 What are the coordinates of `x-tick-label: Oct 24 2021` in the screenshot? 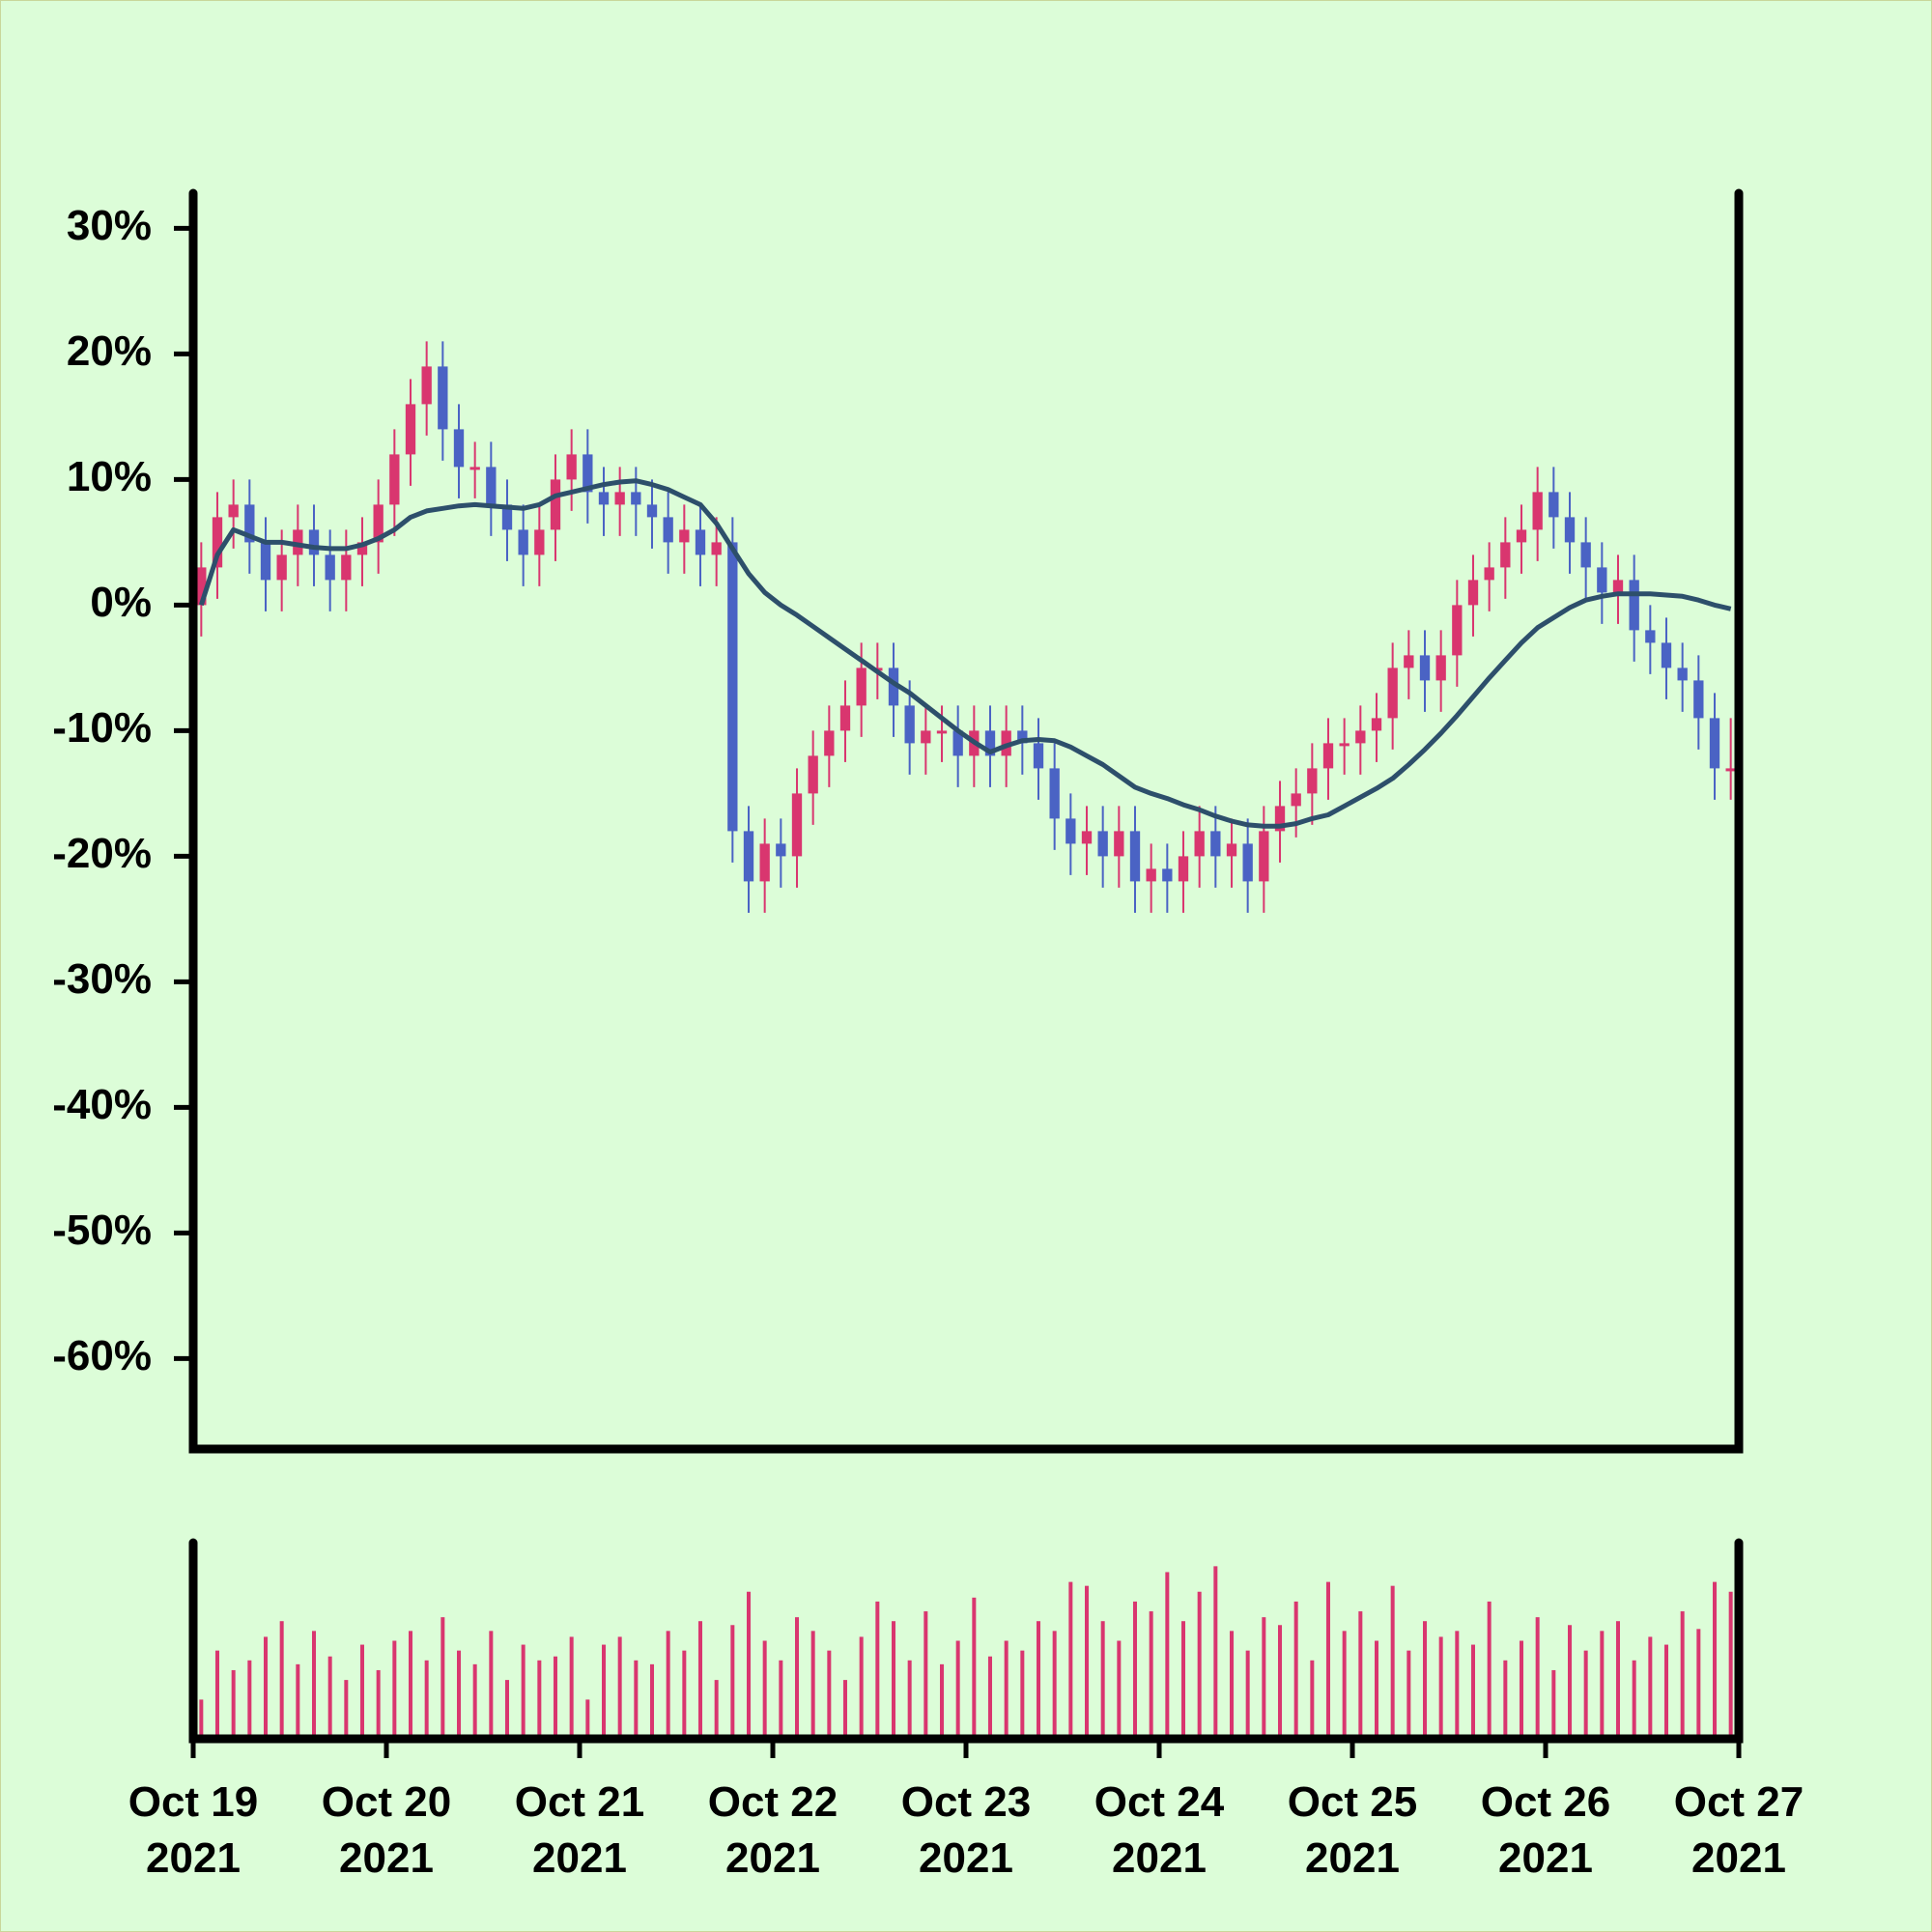 It's located at (1159, 1830).